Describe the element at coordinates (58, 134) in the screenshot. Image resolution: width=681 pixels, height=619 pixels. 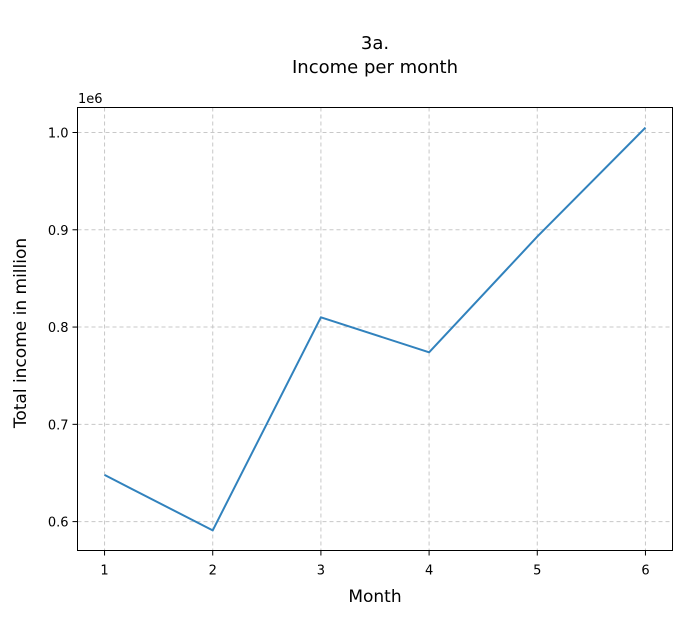
I see `y-tick-label: 1.0` at that location.